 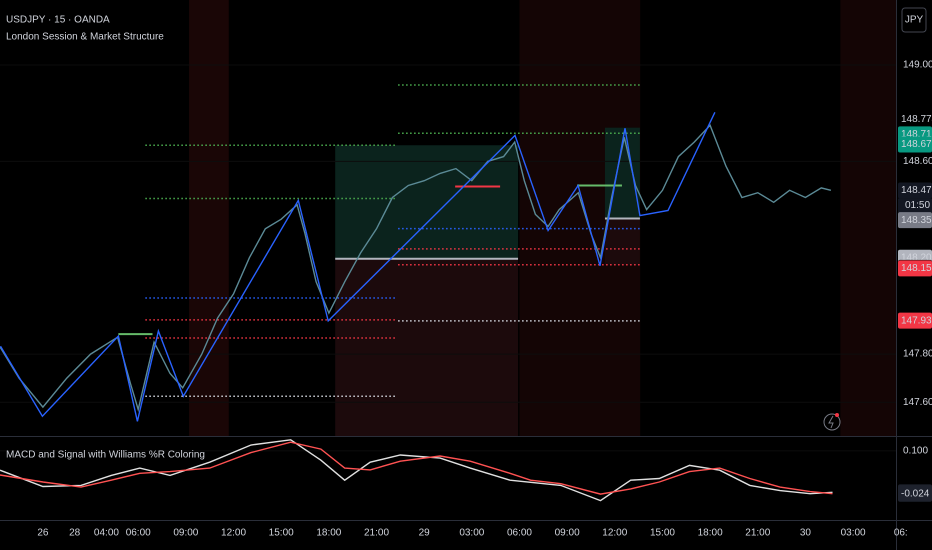 What do you see at coordinates (916, 134) in the screenshot?
I see `price-label: 148.712` at bounding box center [916, 134].